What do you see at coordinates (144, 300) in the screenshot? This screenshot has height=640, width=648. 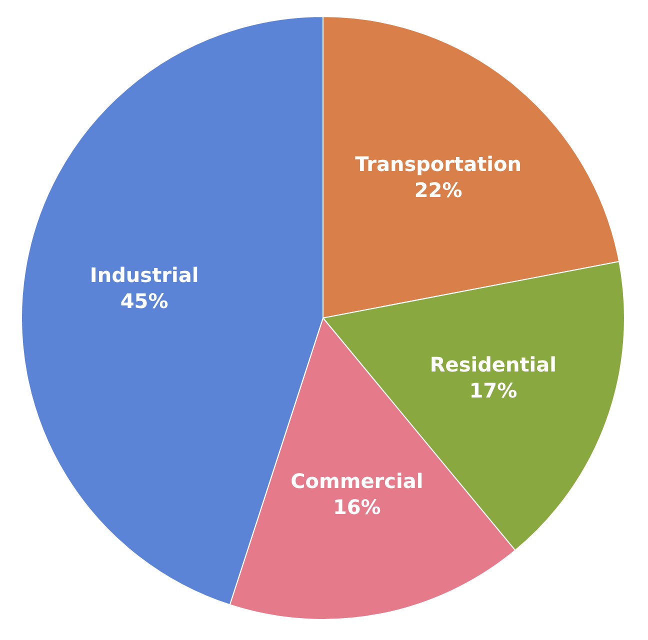 I see `data-label: 45%` at bounding box center [144, 300].